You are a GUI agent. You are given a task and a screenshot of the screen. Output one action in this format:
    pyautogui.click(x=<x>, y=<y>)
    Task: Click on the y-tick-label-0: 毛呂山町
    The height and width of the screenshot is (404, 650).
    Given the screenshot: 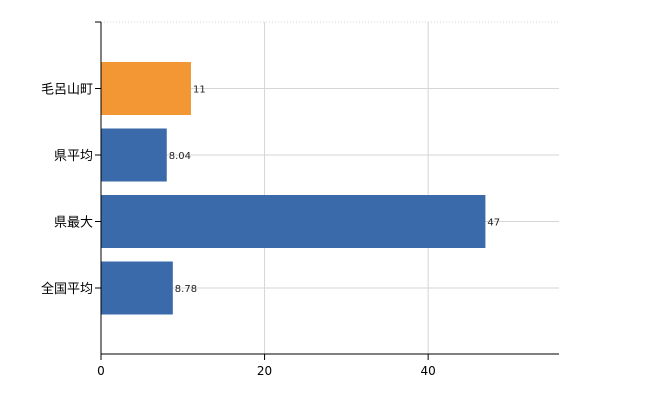 What is the action you would take?
    pyautogui.click(x=67, y=90)
    